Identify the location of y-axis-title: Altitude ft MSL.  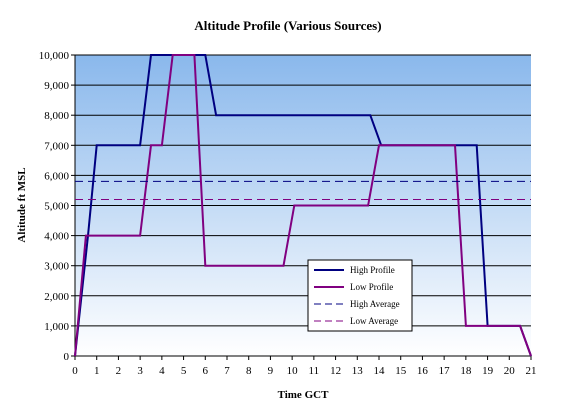
(22, 204).